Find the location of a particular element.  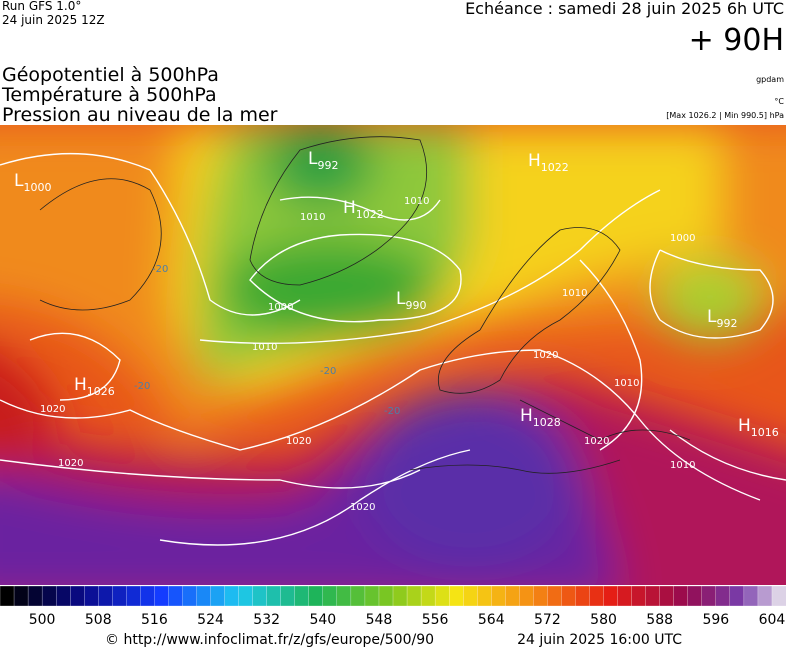

colorbar-tick-label: 556 is located at coordinates (435, 620).